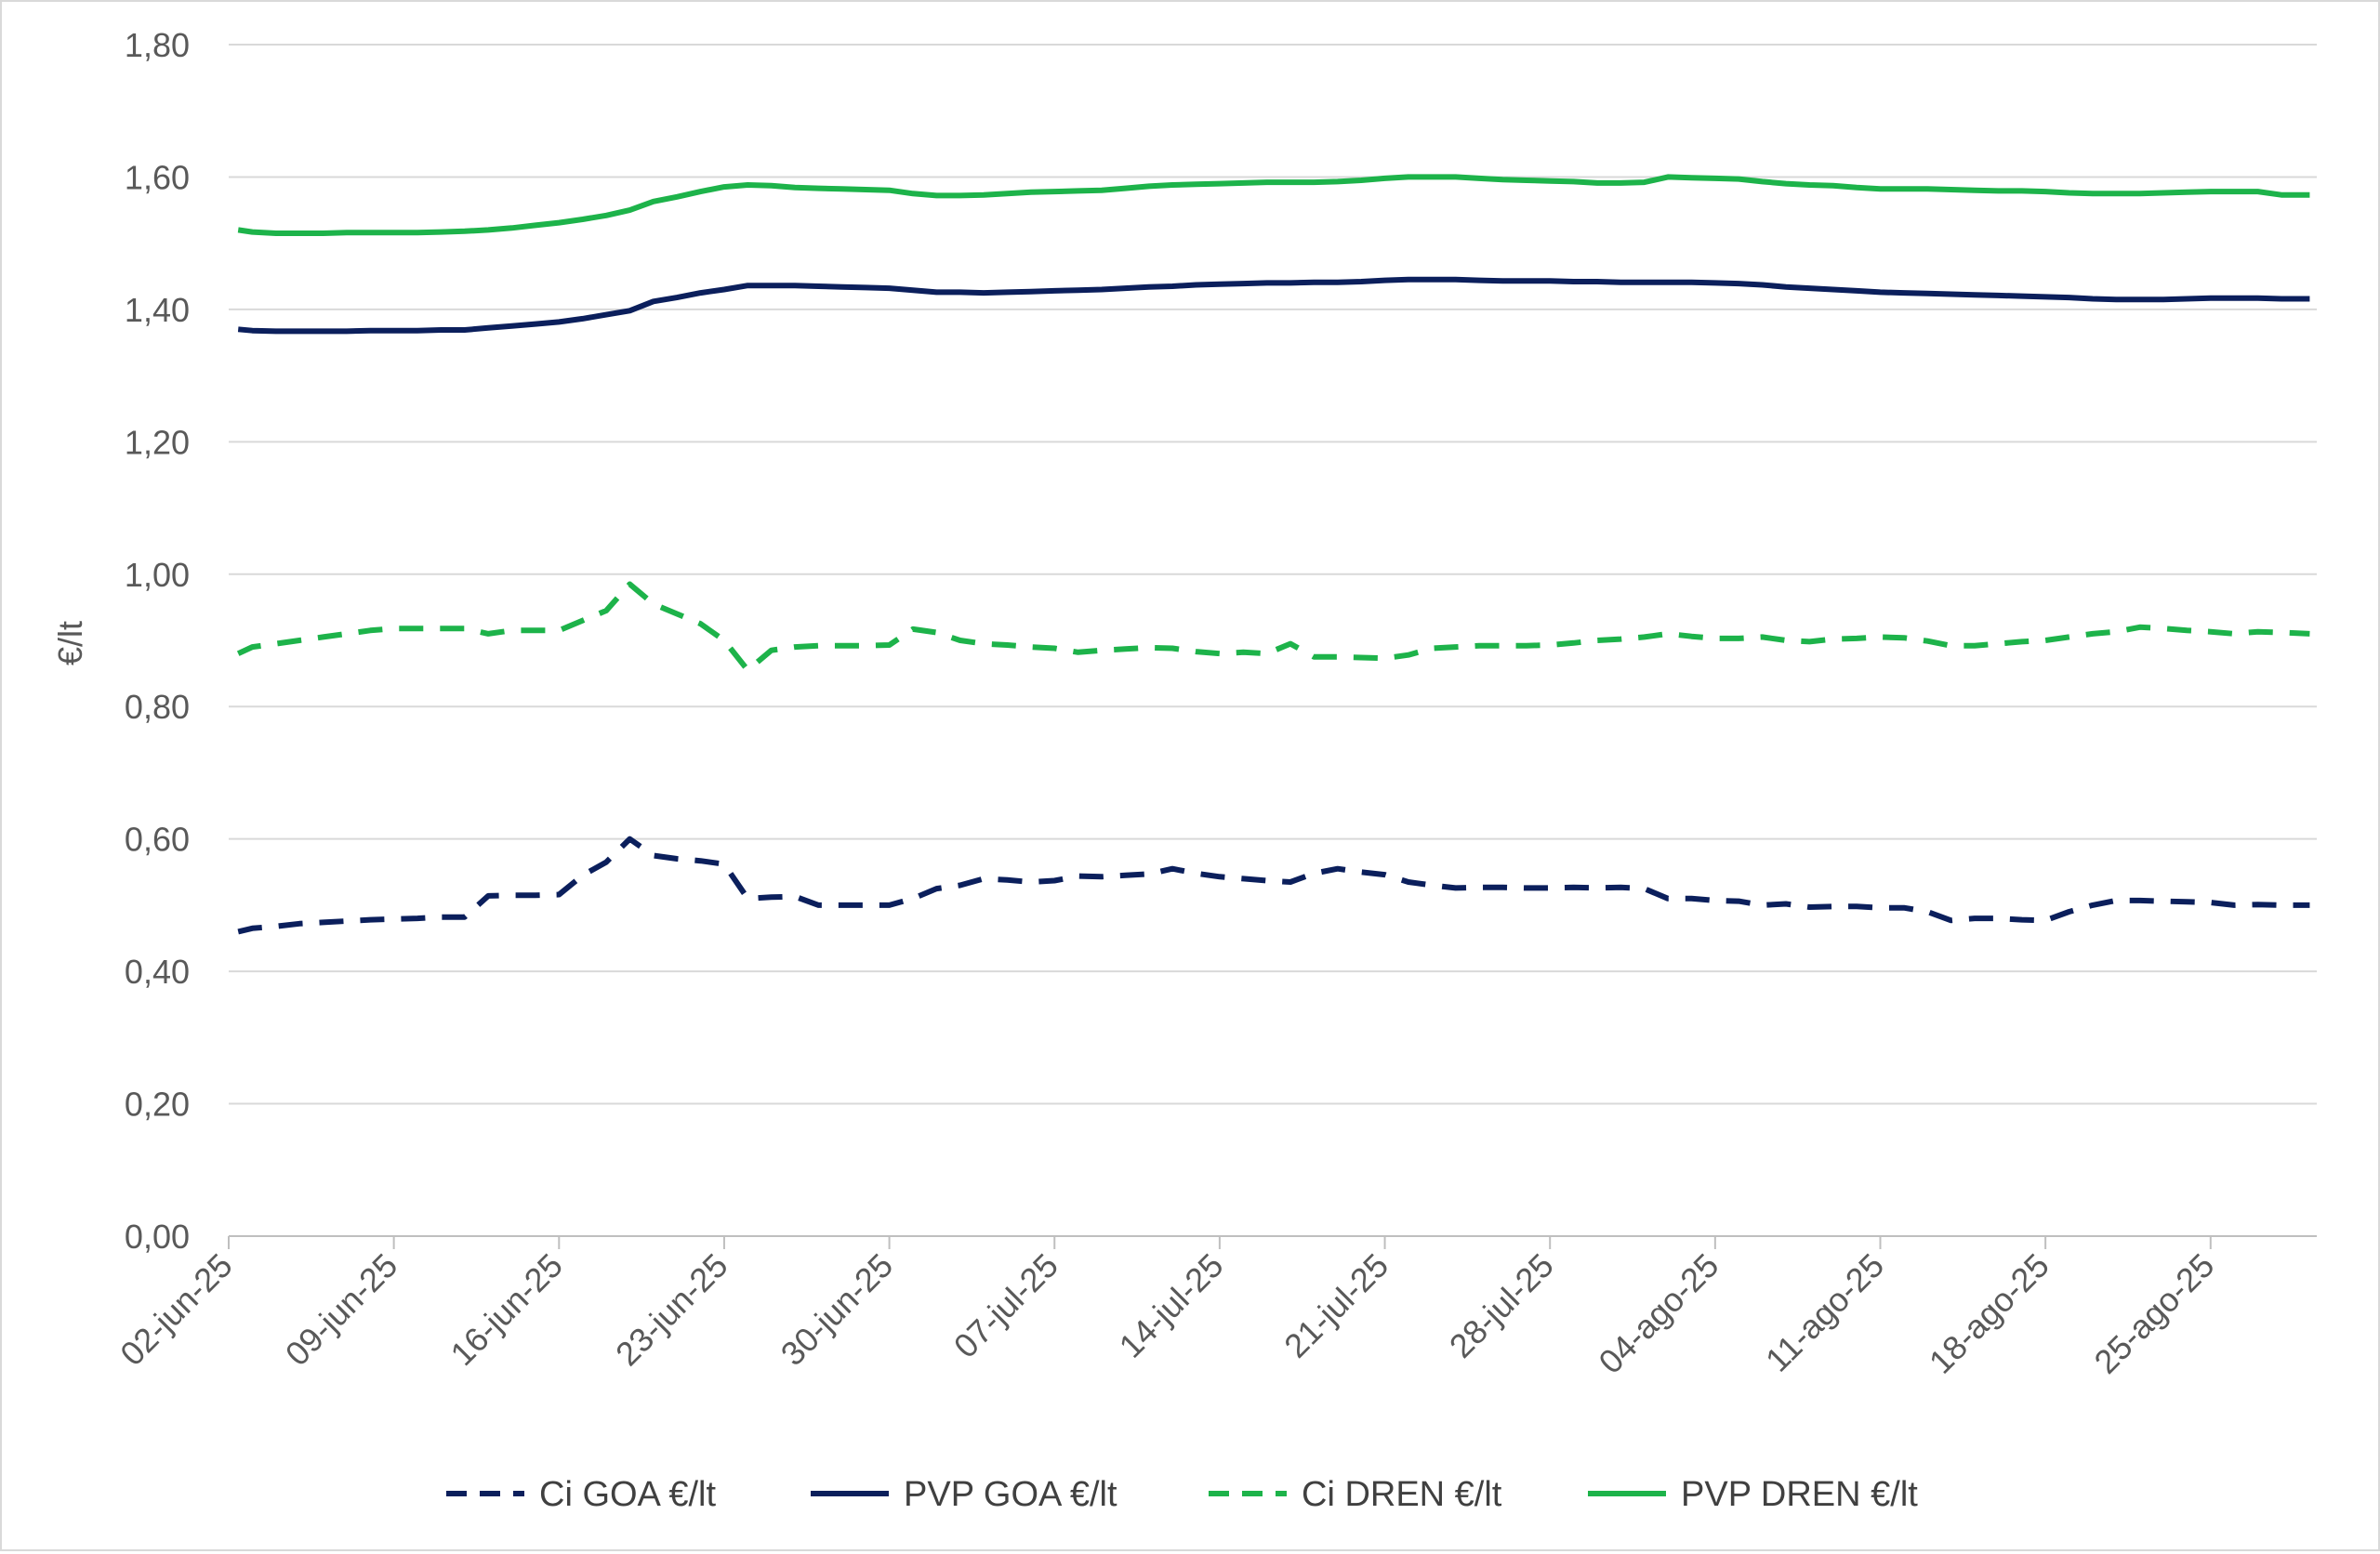  Describe the element at coordinates (157, 442) in the screenshot. I see `y-tick-label: 1,20` at that location.